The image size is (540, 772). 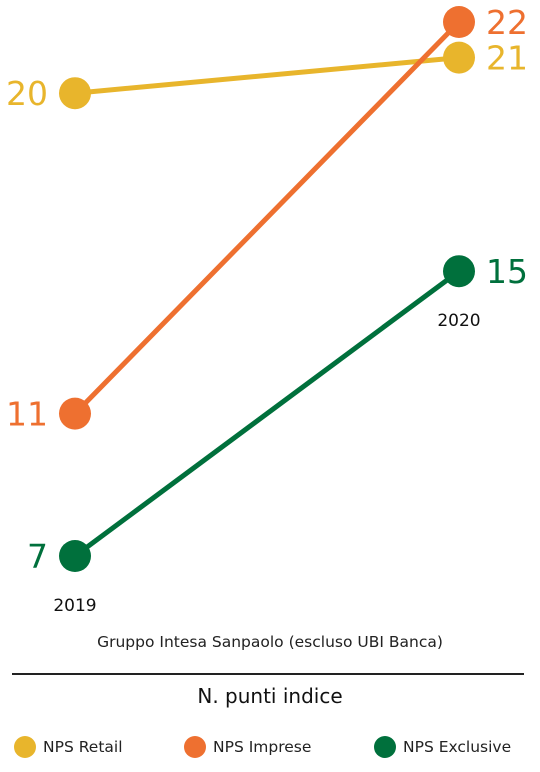 I want to click on value-label-nps-imprese-2019: 11, so click(x=27, y=414).